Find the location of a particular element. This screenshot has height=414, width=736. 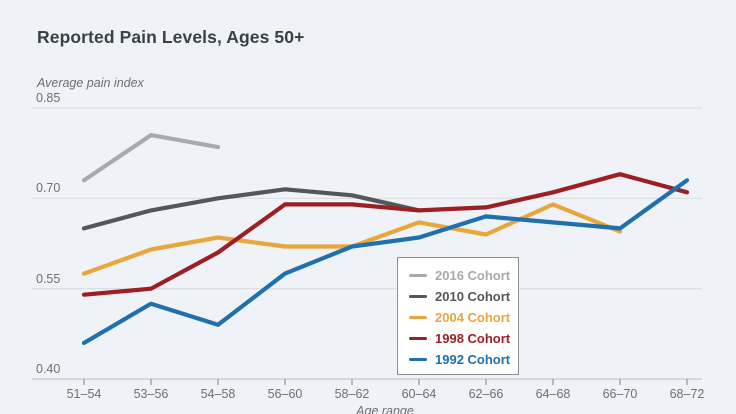

legend-item-2004-cohort: 2004 Cohort is located at coordinates (463, 317).